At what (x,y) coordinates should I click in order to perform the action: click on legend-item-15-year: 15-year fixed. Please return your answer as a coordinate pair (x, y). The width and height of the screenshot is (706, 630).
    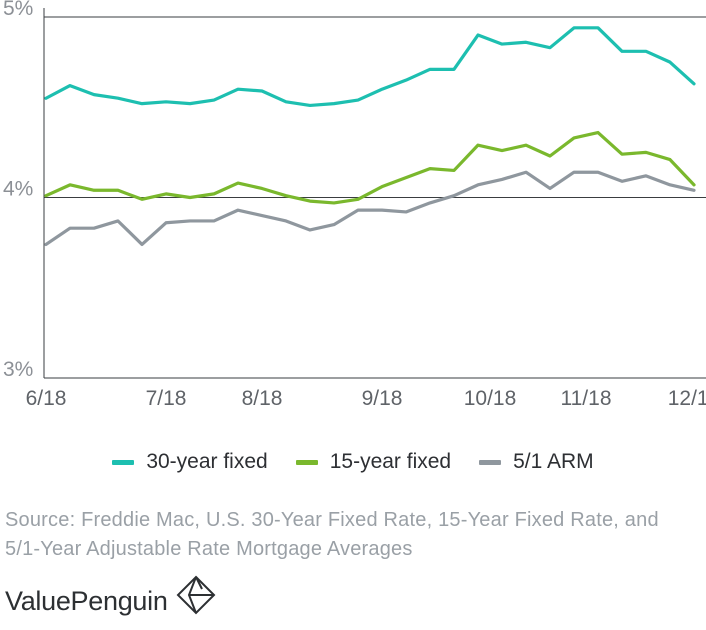
    Looking at the image, I should click on (373, 462).